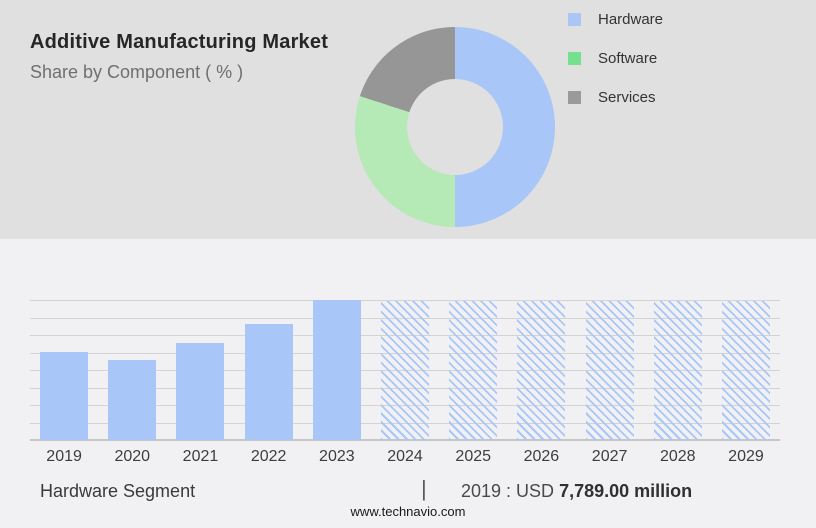  I want to click on bar-2026-forecast, so click(541, 370).